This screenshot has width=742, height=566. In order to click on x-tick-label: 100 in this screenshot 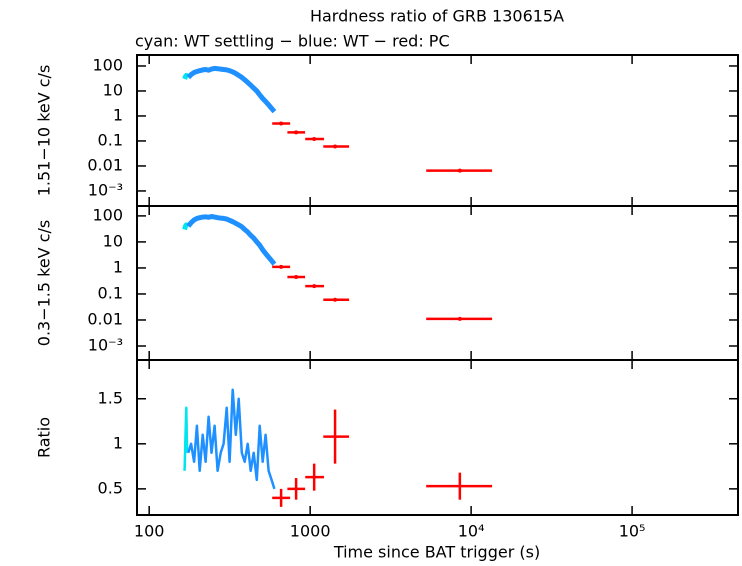, I will do `click(149, 531)`.